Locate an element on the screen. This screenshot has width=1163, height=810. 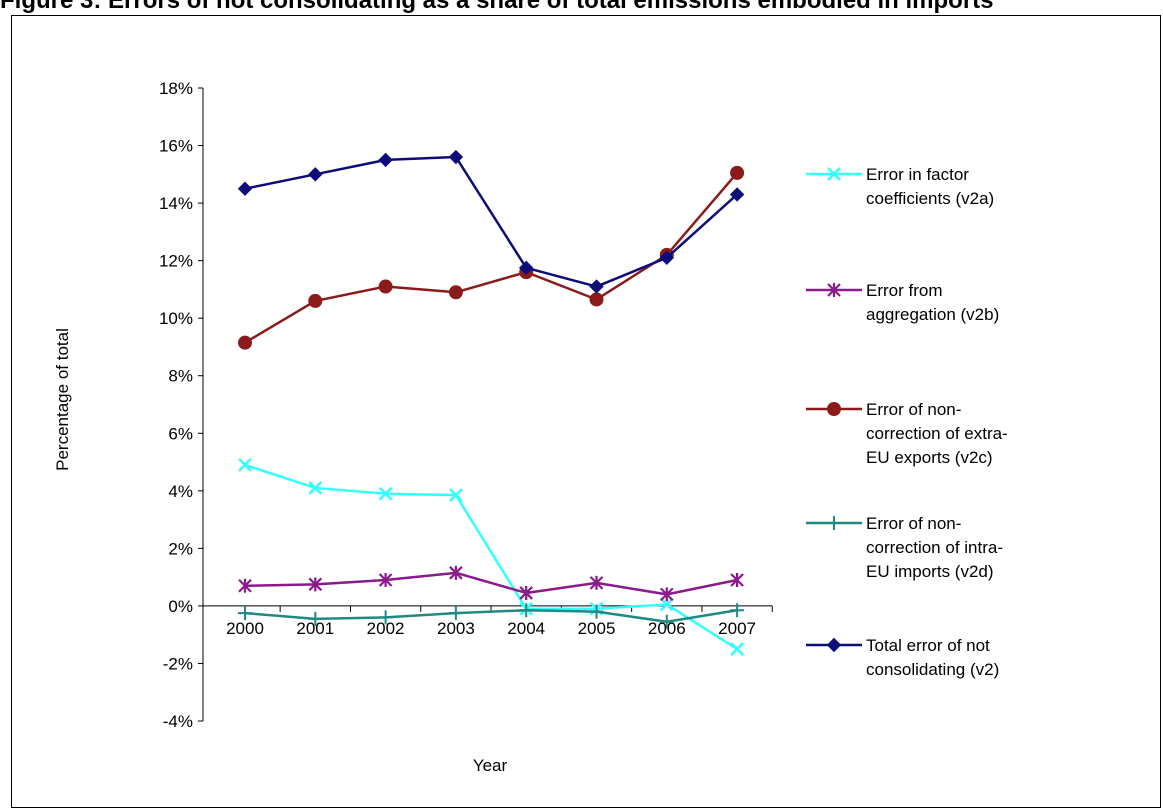
y-tick-label: 18% is located at coordinates (176, 88).